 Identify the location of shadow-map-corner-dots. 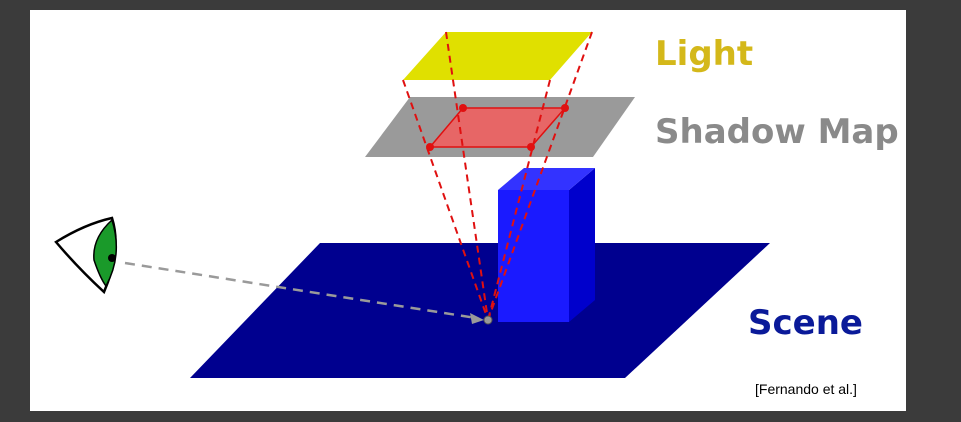
(497, 127).